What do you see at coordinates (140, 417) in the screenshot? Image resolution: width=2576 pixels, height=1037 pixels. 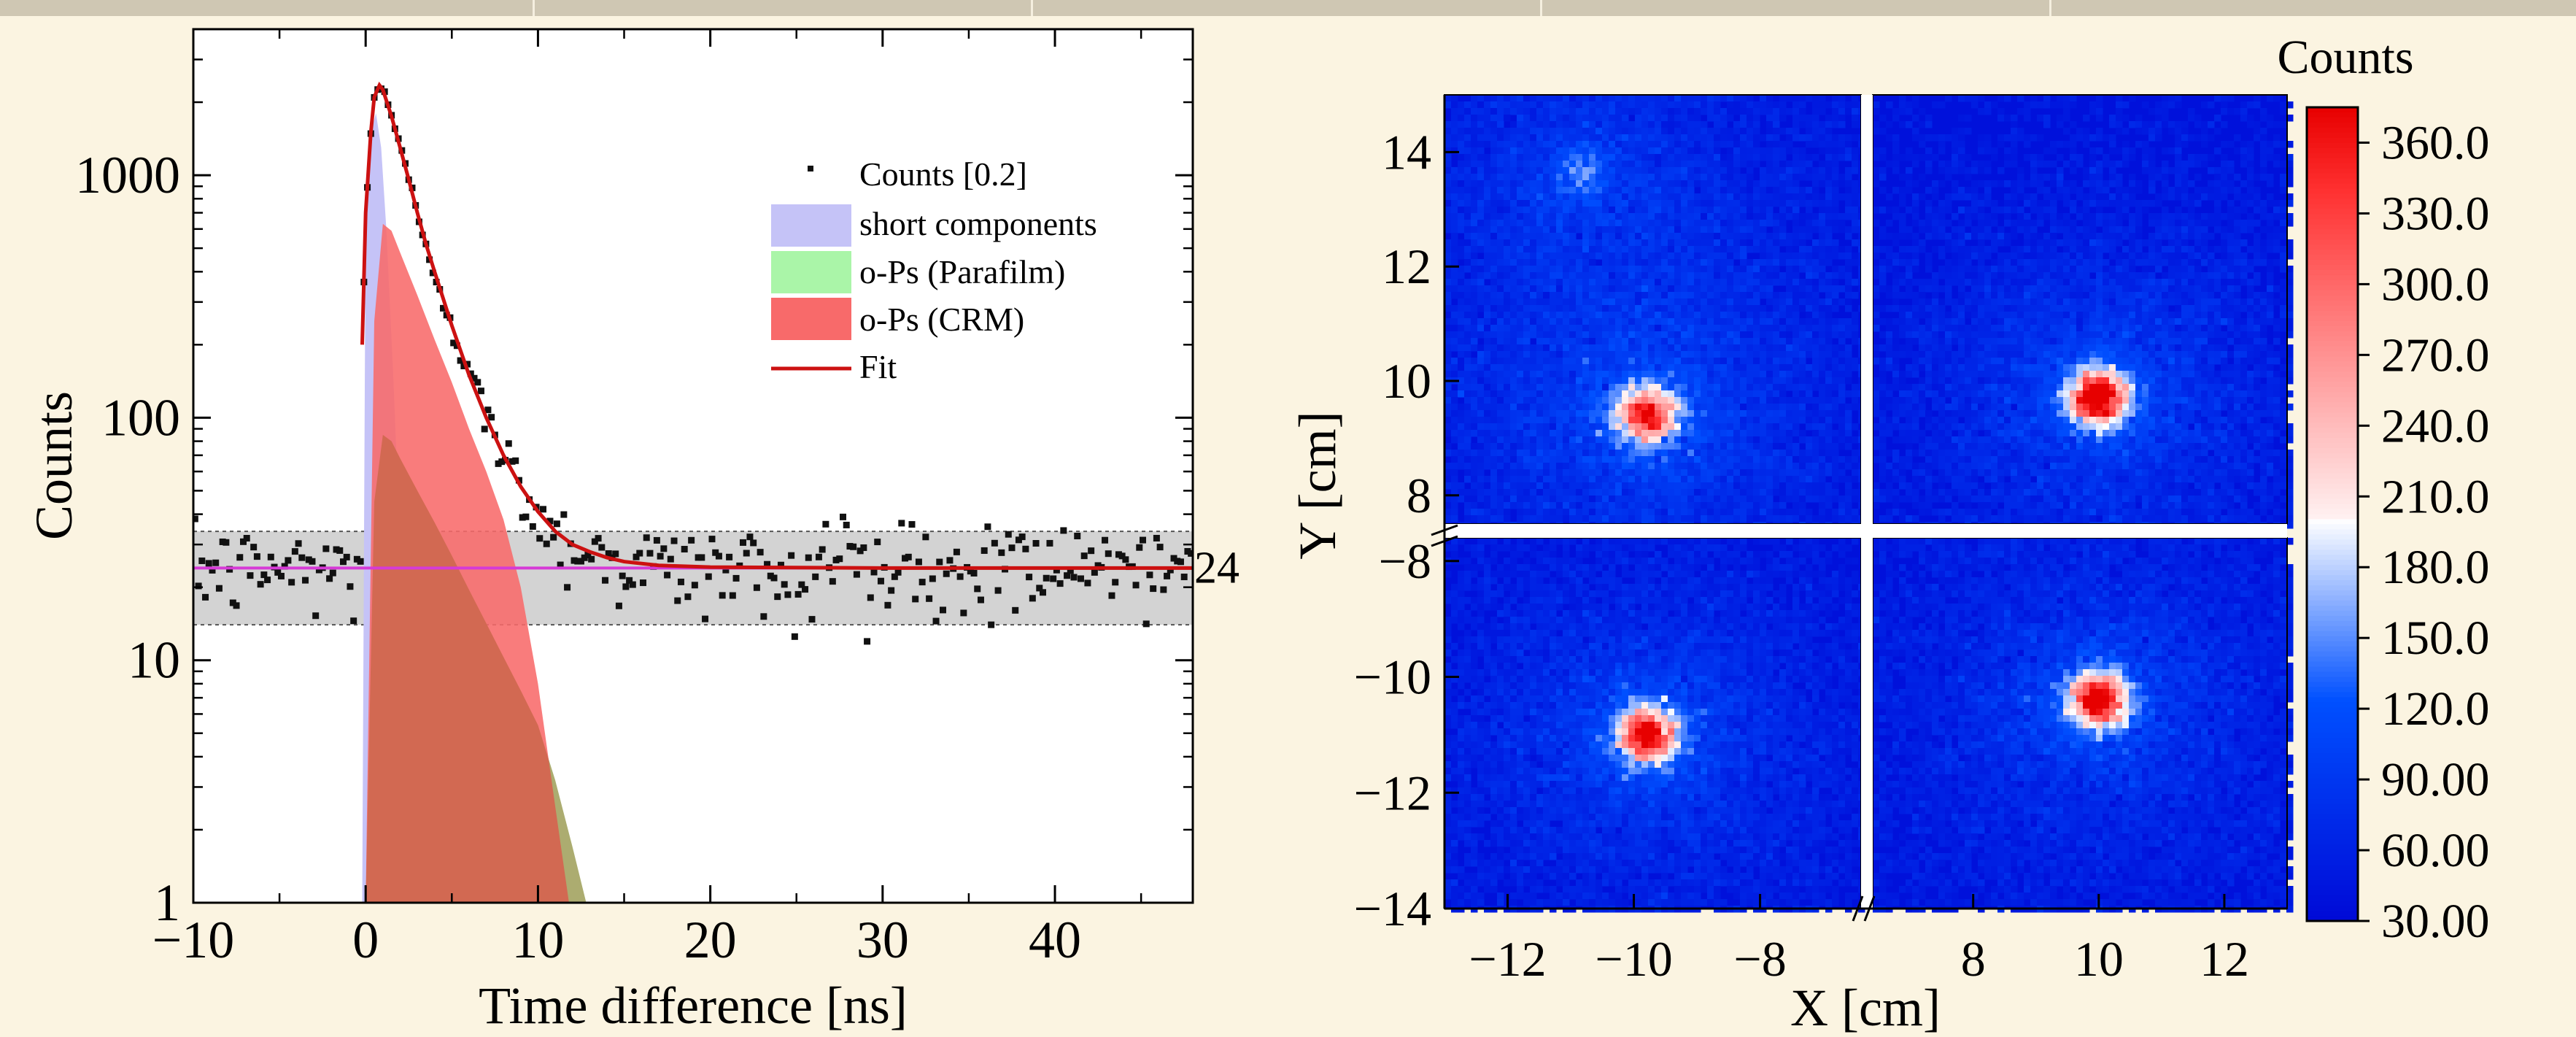 I see `y-tick-label: 100` at bounding box center [140, 417].